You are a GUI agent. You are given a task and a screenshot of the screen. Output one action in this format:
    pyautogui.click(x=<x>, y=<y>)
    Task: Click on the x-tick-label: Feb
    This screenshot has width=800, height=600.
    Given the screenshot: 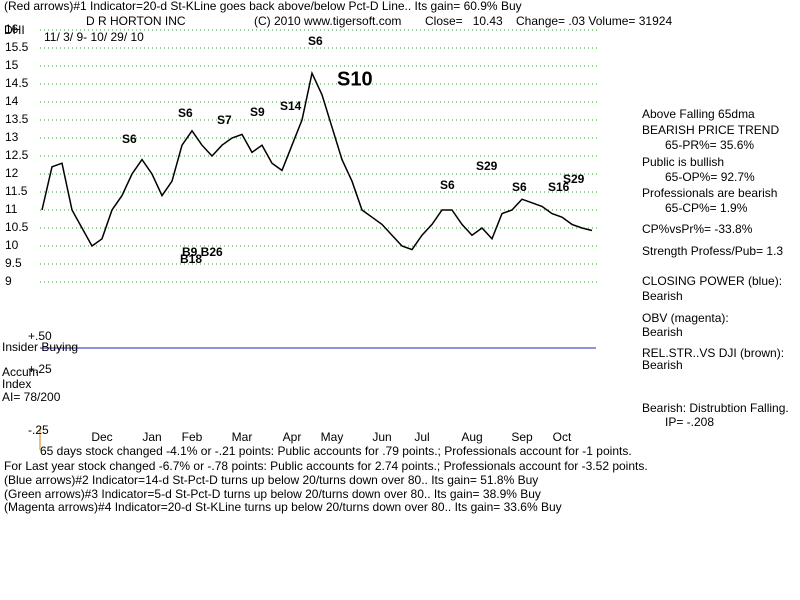 What is the action you would take?
    pyautogui.click(x=192, y=437)
    